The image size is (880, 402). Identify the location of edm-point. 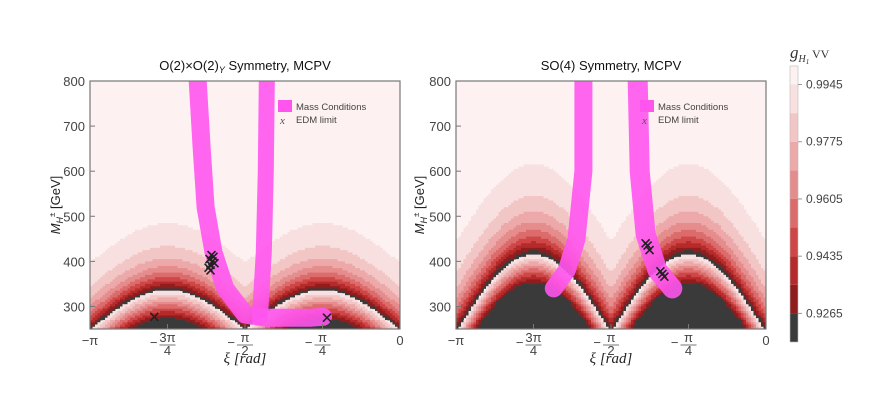
(327, 318).